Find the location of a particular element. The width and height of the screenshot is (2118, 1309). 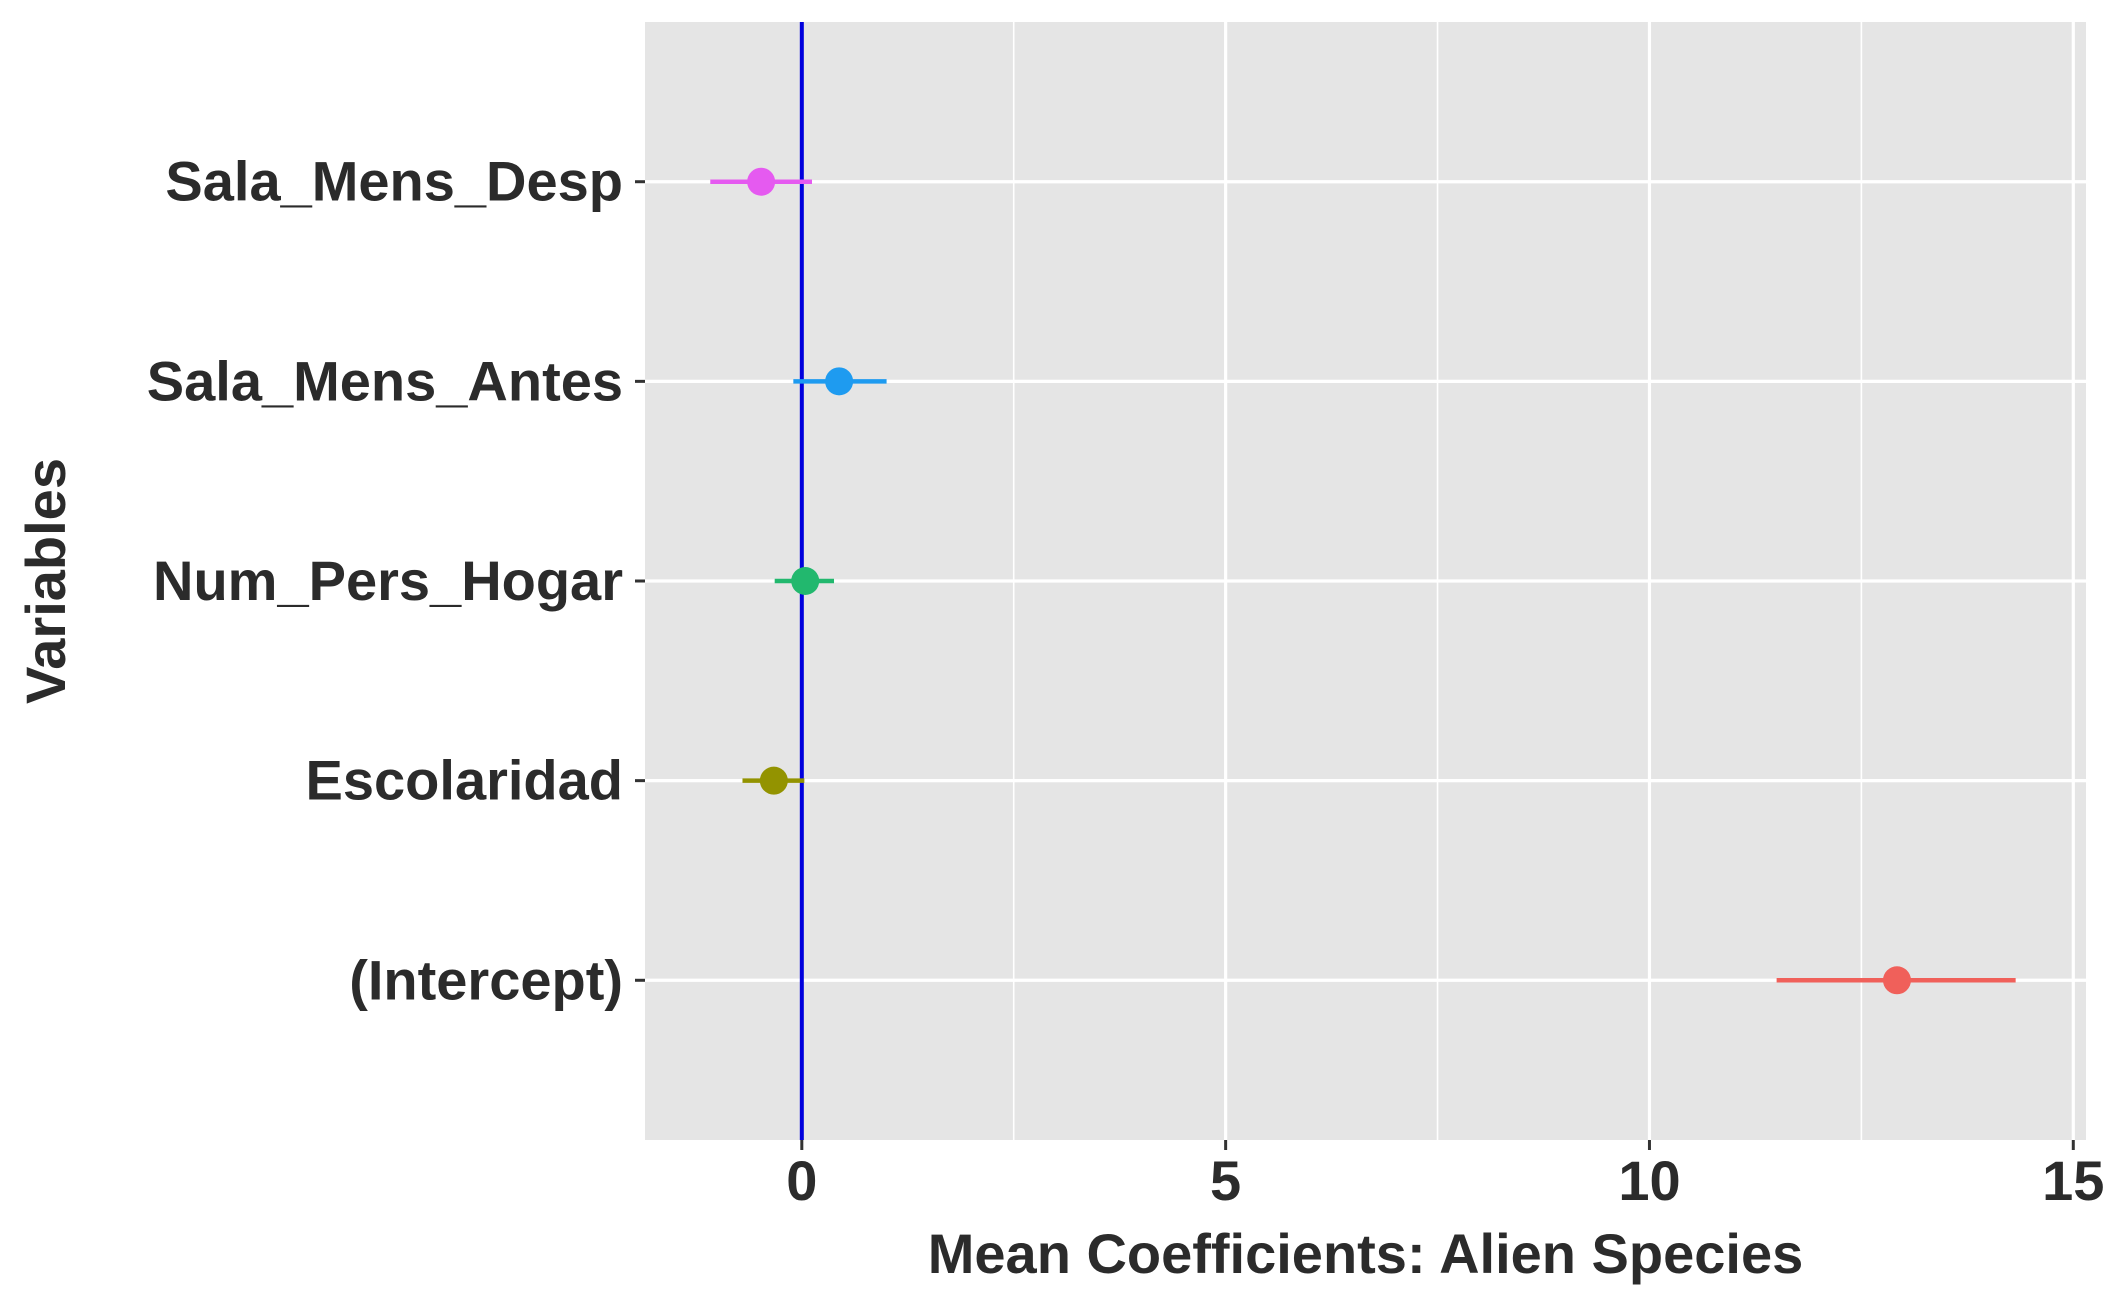

x-tick-label: 5 is located at coordinates (1225, 1180).